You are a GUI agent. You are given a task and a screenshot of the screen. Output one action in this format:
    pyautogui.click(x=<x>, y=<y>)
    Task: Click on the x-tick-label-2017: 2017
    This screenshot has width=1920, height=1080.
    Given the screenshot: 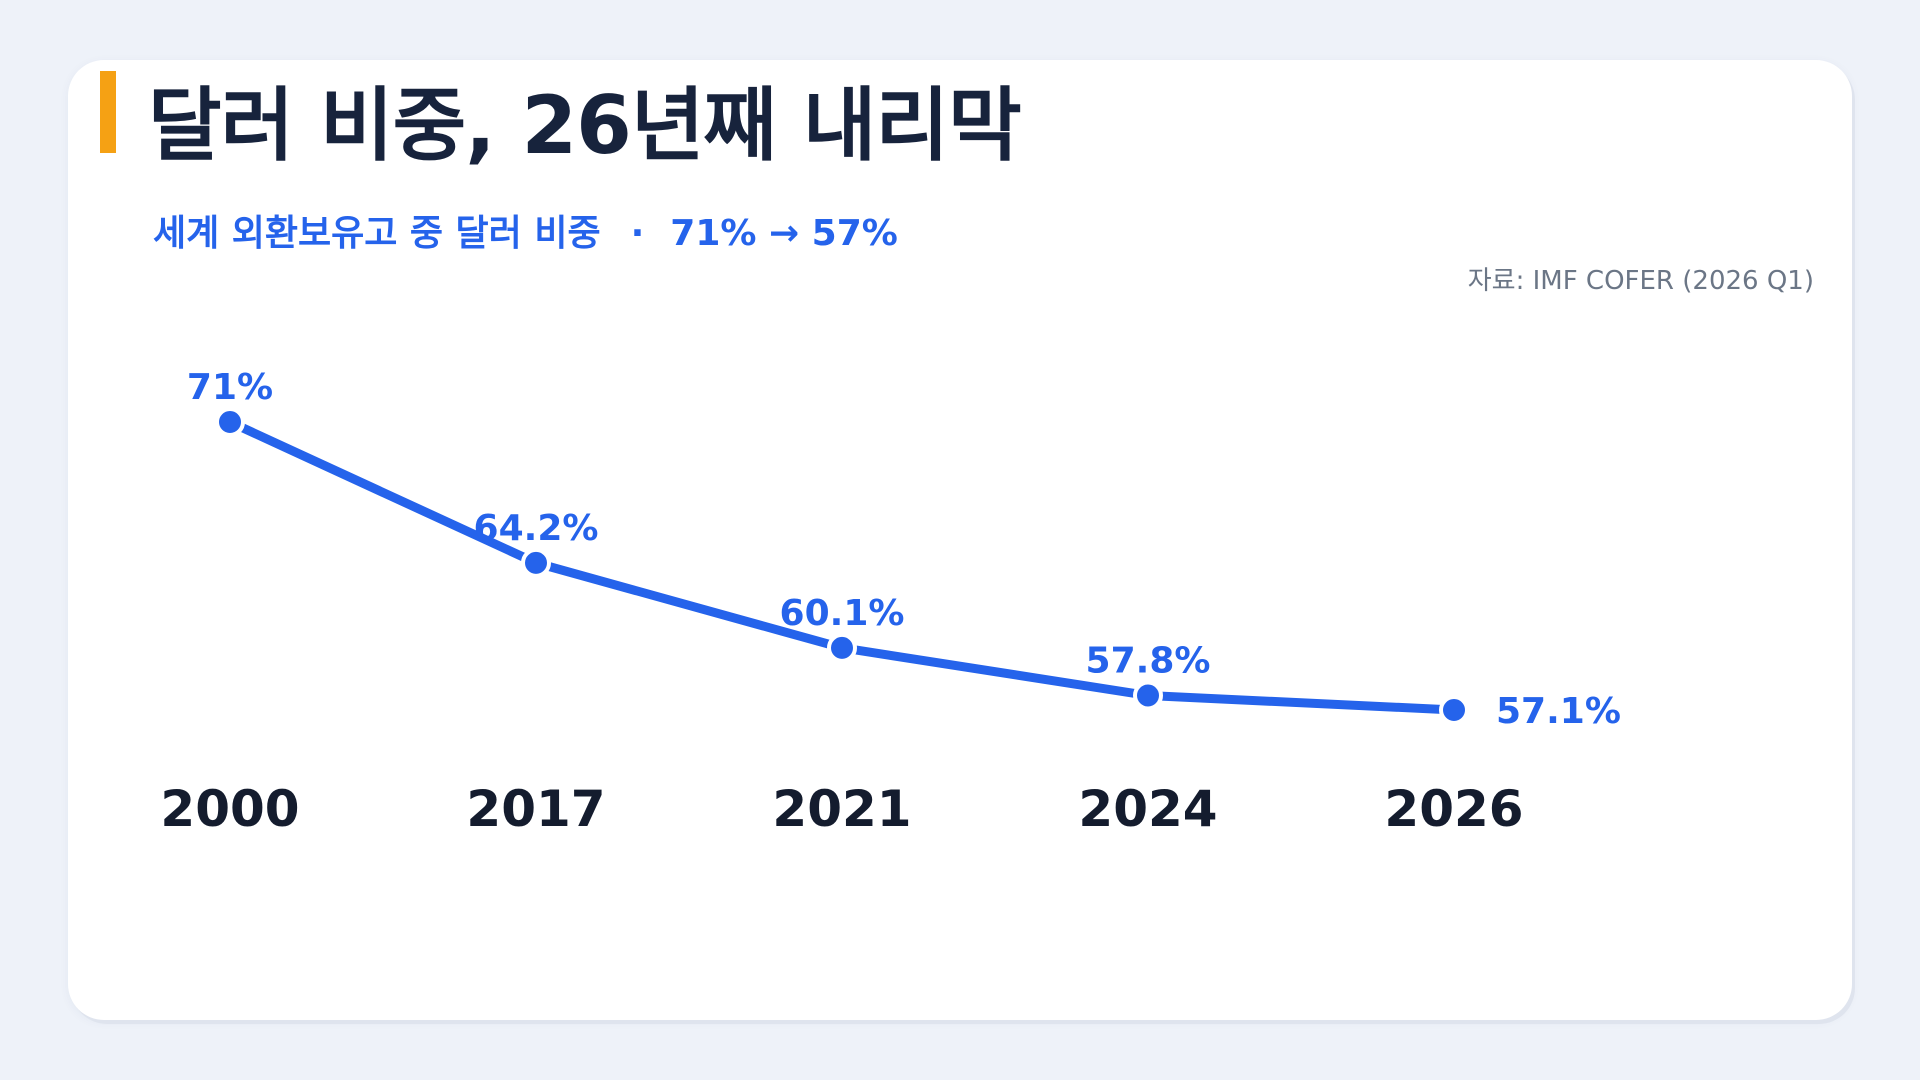 What is the action you would take?
    pyautogui.click(x=535, y=809)
    